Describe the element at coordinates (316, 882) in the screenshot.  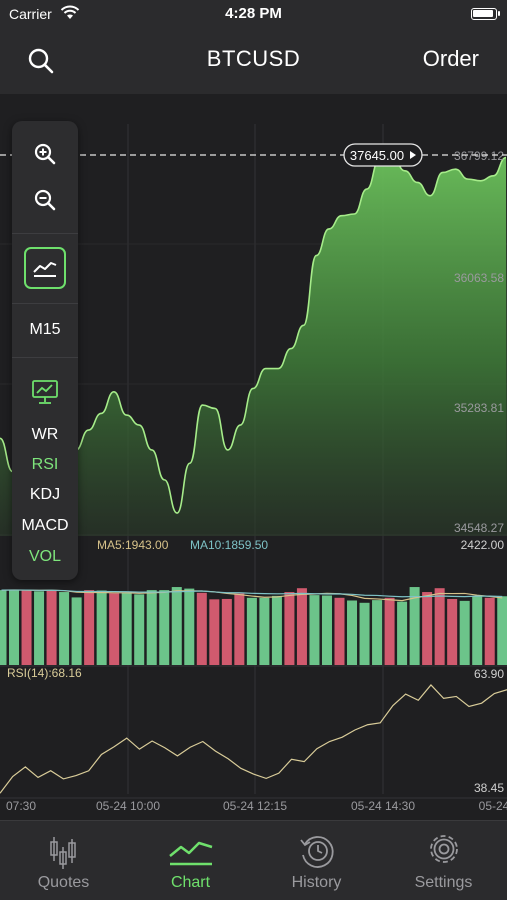
I see `tab-label: History` at that location.